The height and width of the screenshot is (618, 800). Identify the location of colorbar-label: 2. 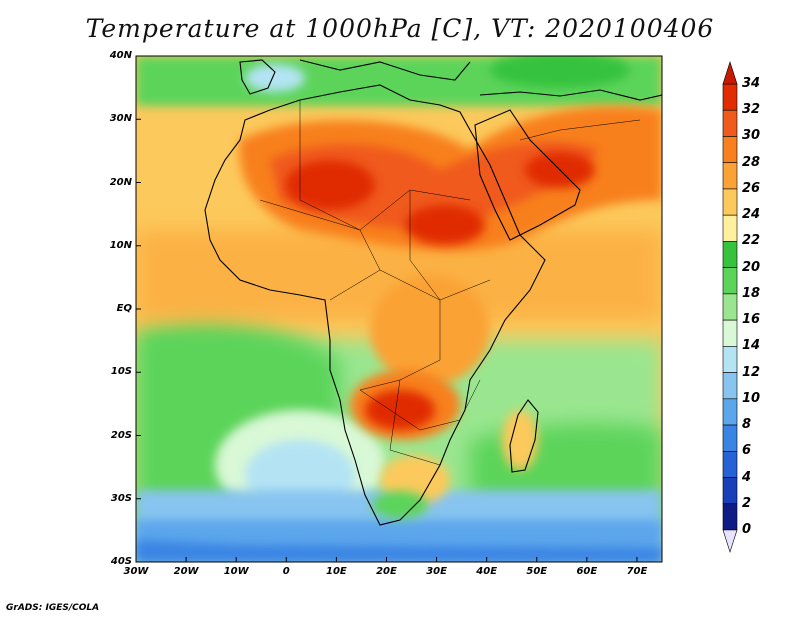
(747, 503).